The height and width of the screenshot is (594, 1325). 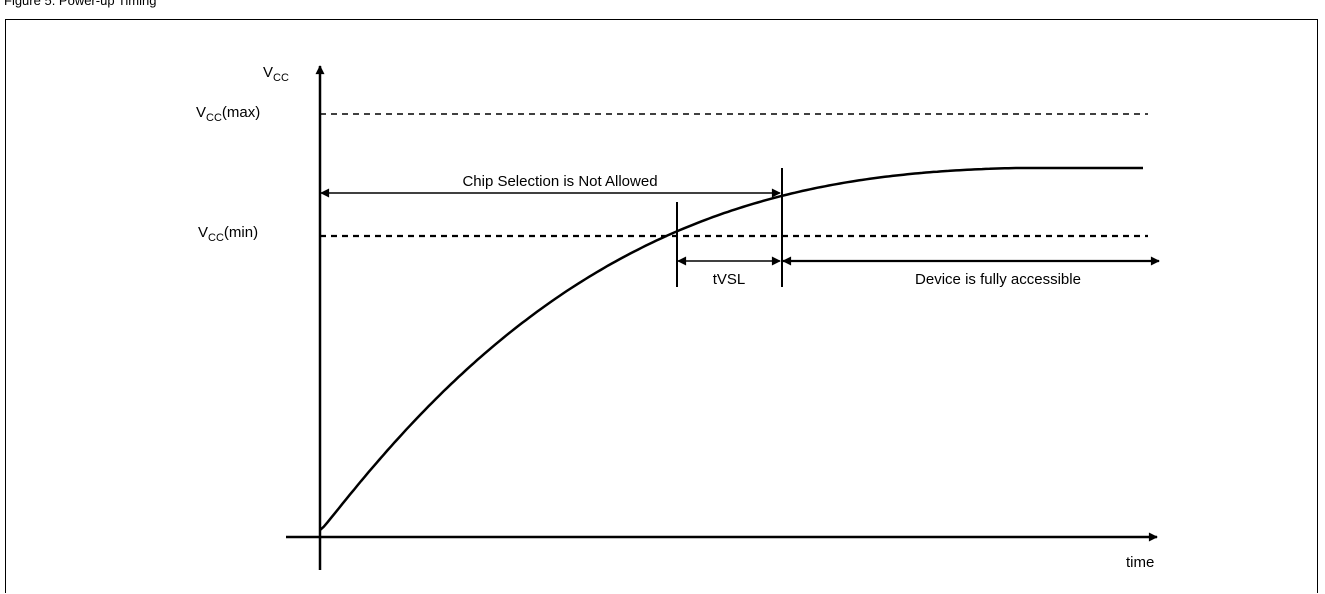 I want to click on tvsl-label: tVSL, so click(x=729, y=279).